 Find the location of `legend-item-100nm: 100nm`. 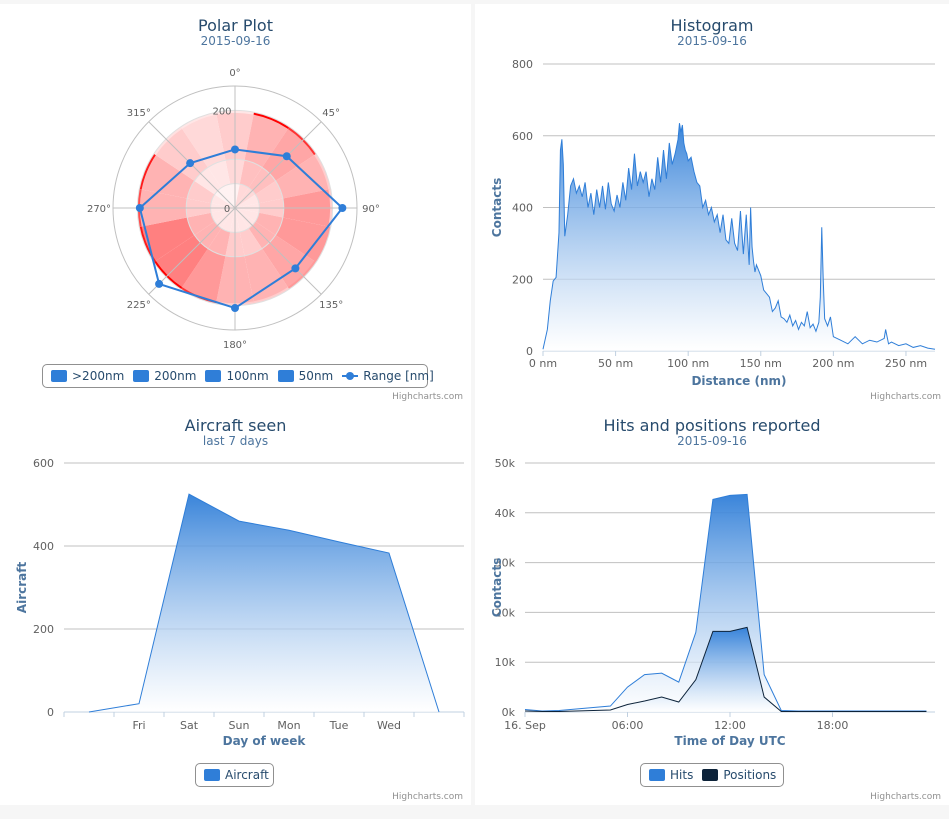

legend-item-100nm: 100nm is located at coordinates (237, 376).